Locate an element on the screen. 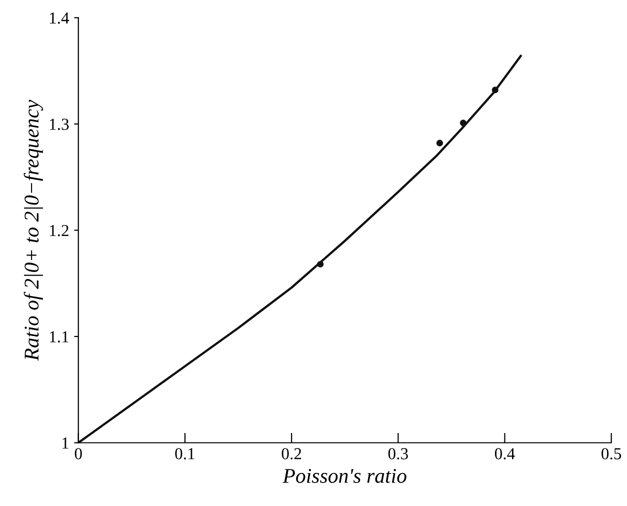 Image resolution: width=627 pixels, height=506 pixels. x-tick-label: 0 is located at coordinates (78, 454).